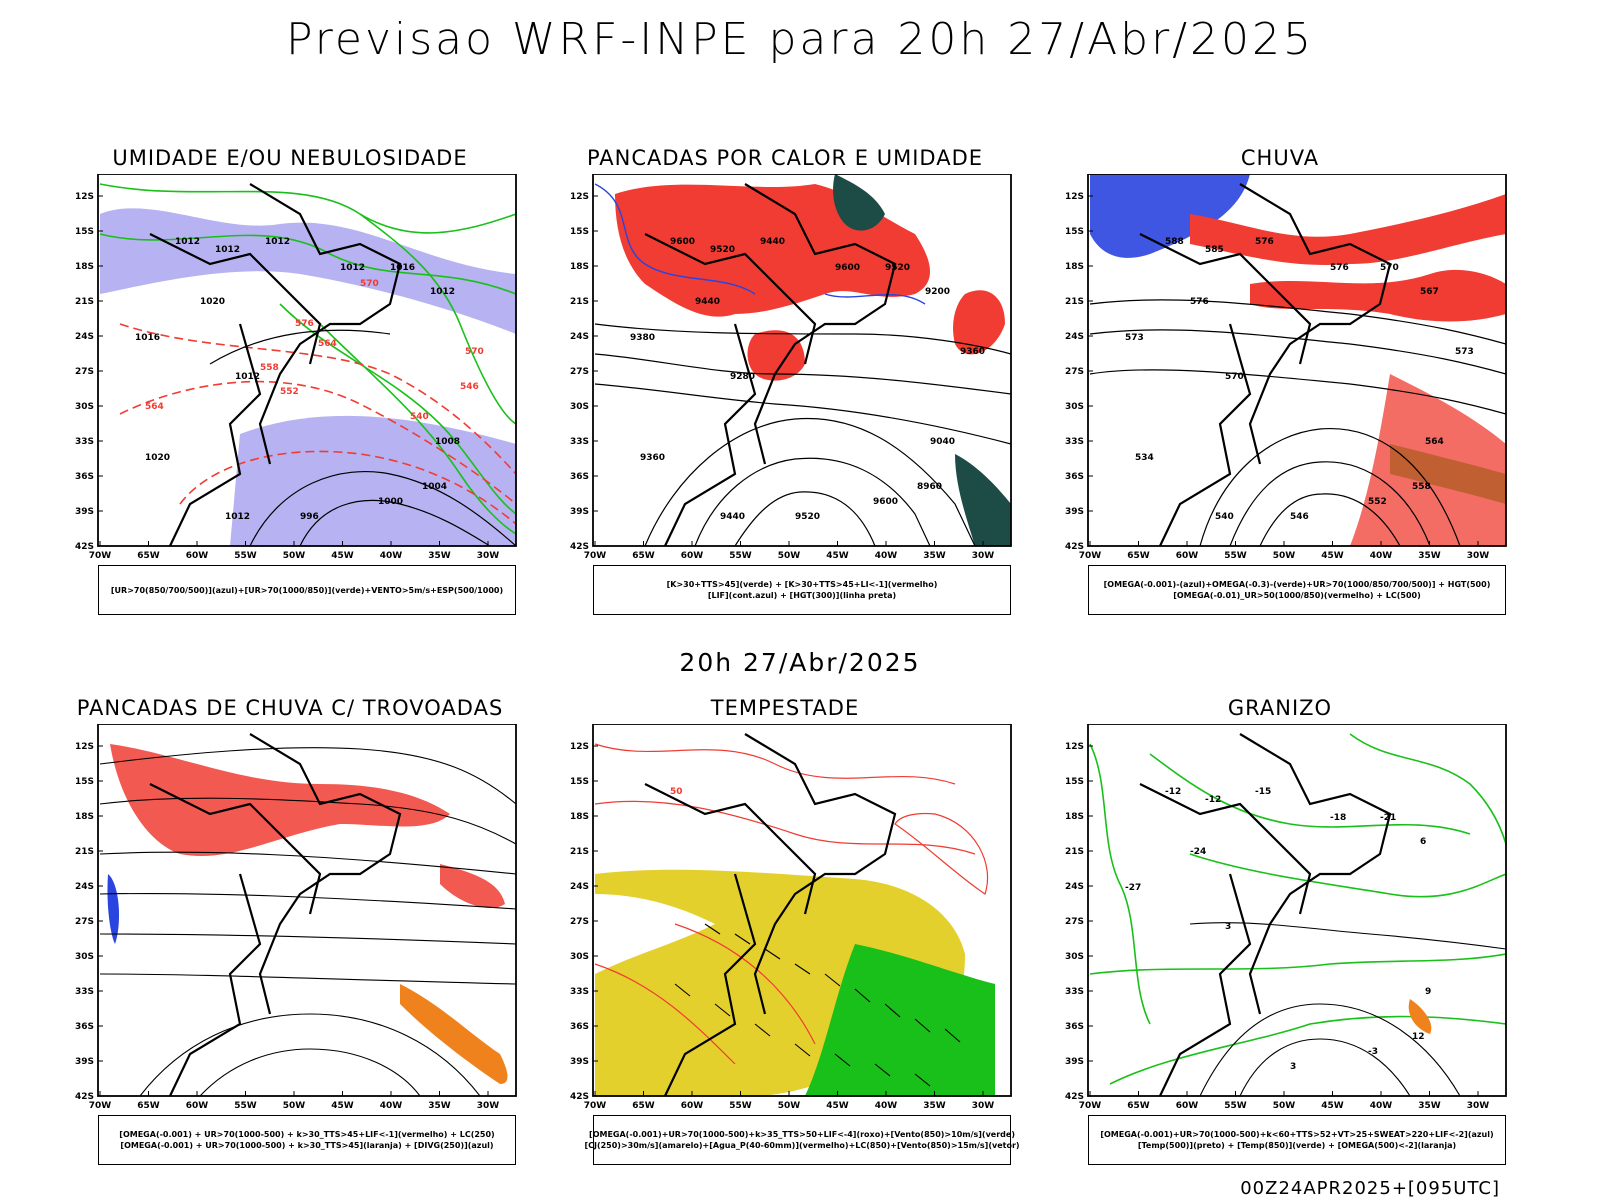 This screenshot has width=1600, height=1200. What do you see at coordinates (1338, 818) in the screenshot?
I see `contour-label: -18` at bounding box center [1338, 818].